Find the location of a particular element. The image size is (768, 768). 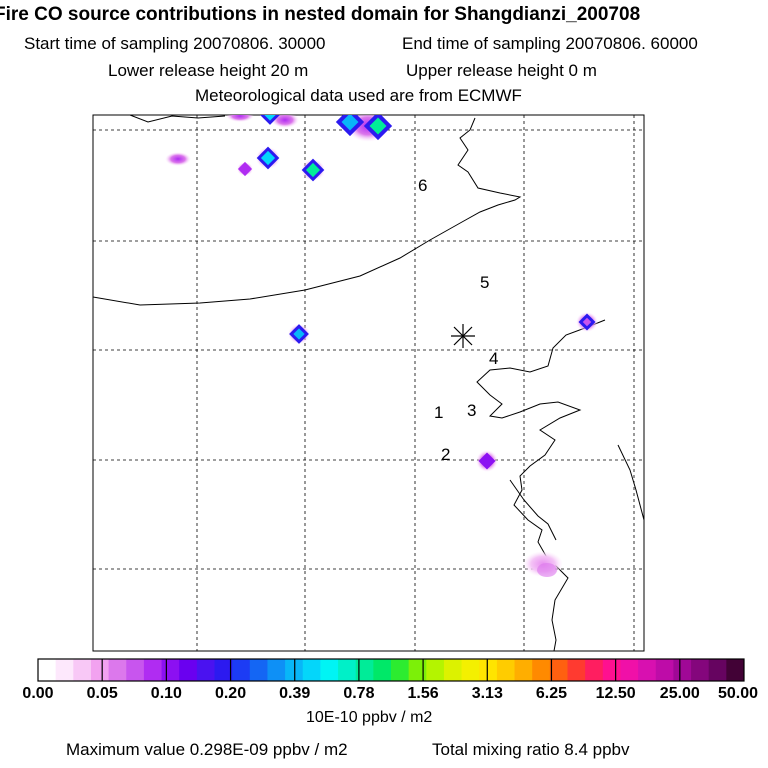

colorbar-tick-label: 0.00 is located at coordinates (38, 693).